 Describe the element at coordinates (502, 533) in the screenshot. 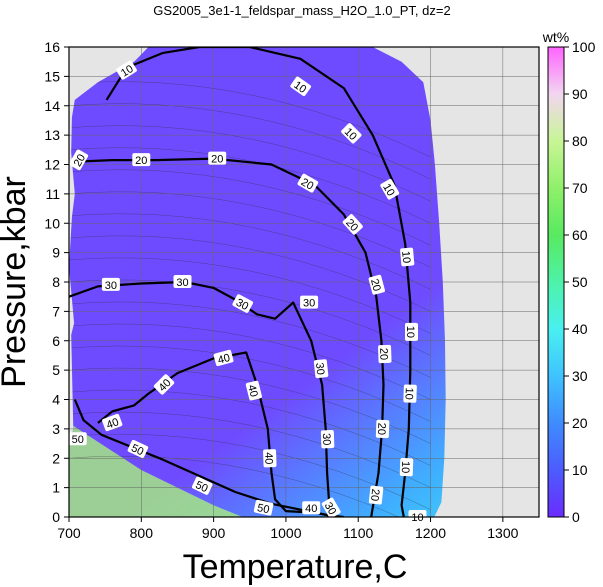

I see `x-tick-label: 1300` at that location.